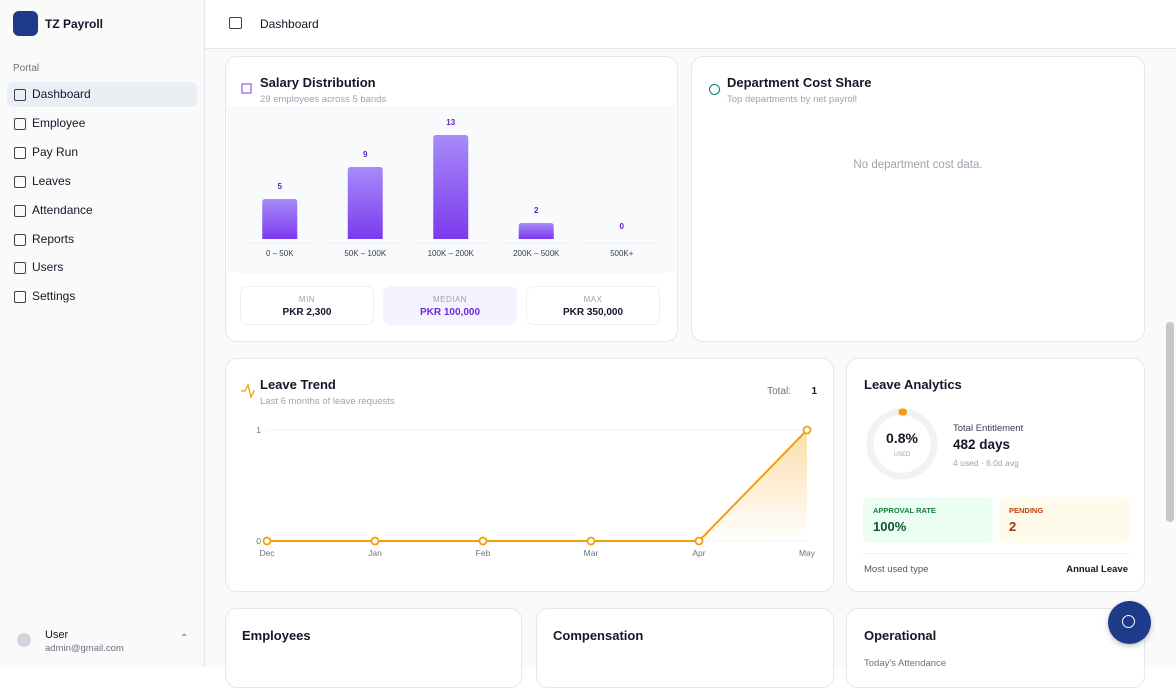 This screenshot has width=1176, height=688. What do you see at coordinates (779, 391) in the screenshot?
I see `total-label: Total:` at bounding box center [779, 391].